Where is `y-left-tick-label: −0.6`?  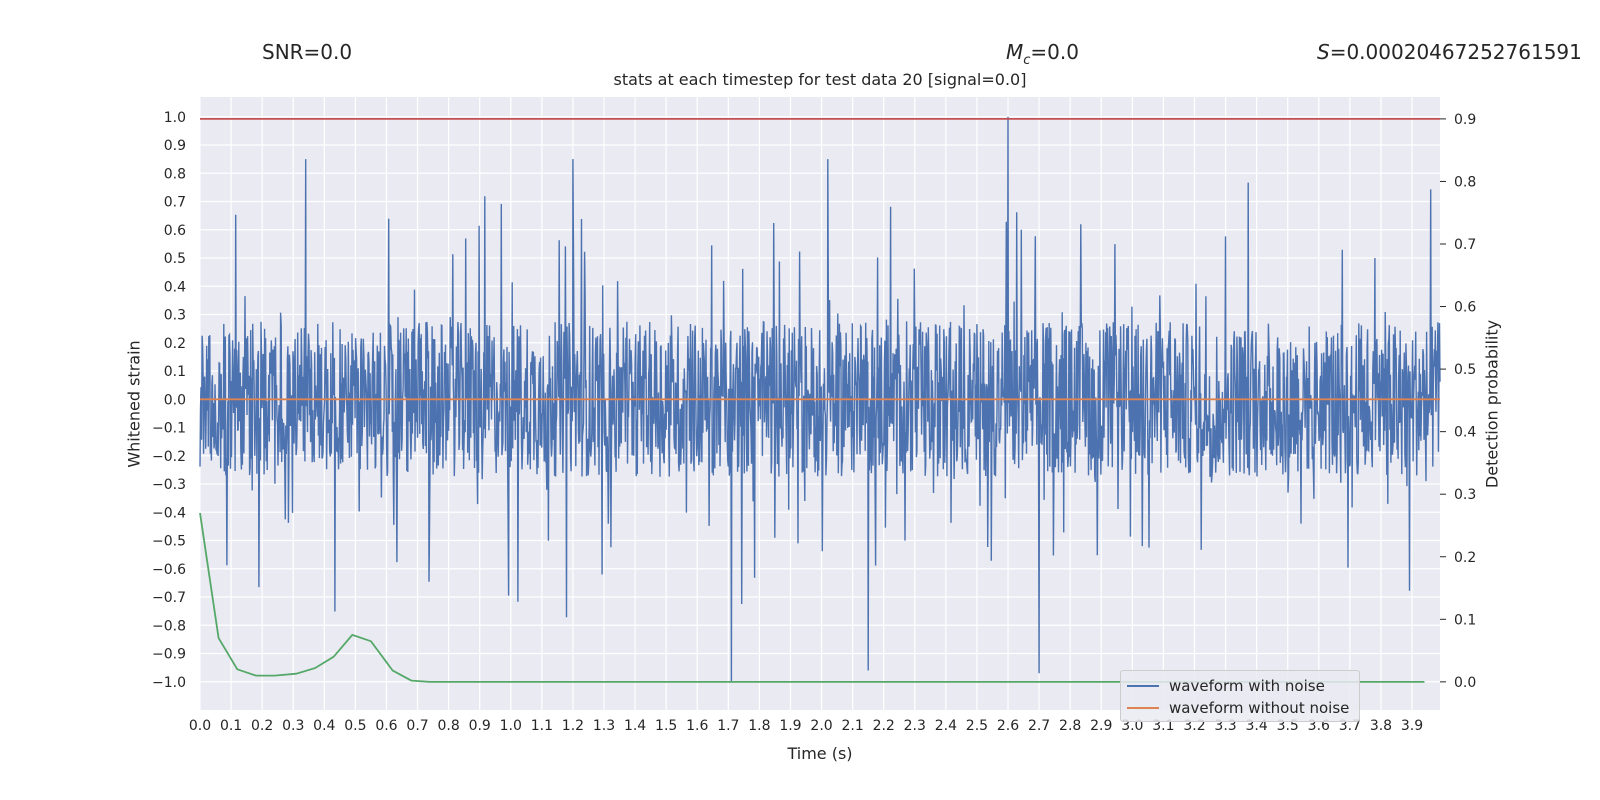 y-left-tick-label: −0.6 is located at coordinates (169, 570).